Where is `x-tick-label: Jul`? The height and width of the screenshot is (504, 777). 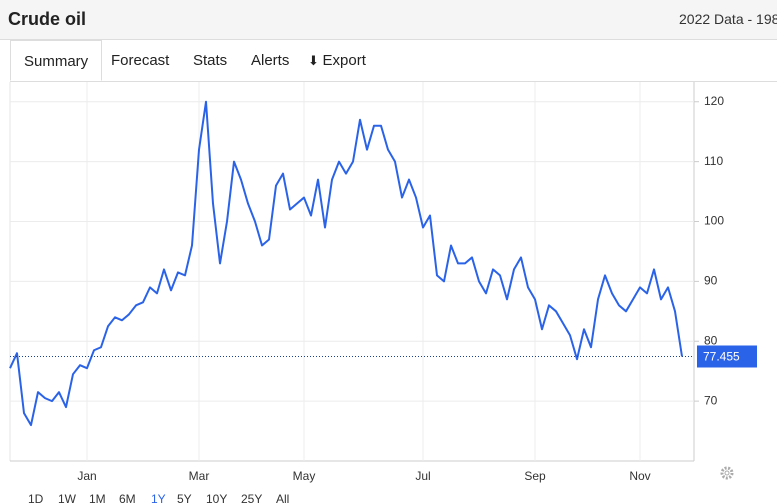
x-tick-label: Jul is located at coordinates (422, 476).